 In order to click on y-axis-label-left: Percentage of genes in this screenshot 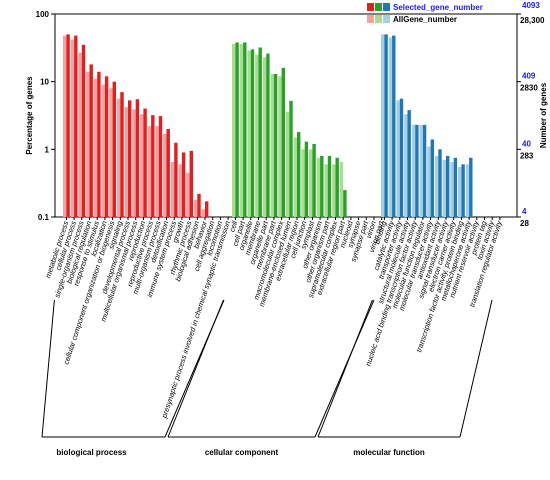, I will do `click(29, 115)`.